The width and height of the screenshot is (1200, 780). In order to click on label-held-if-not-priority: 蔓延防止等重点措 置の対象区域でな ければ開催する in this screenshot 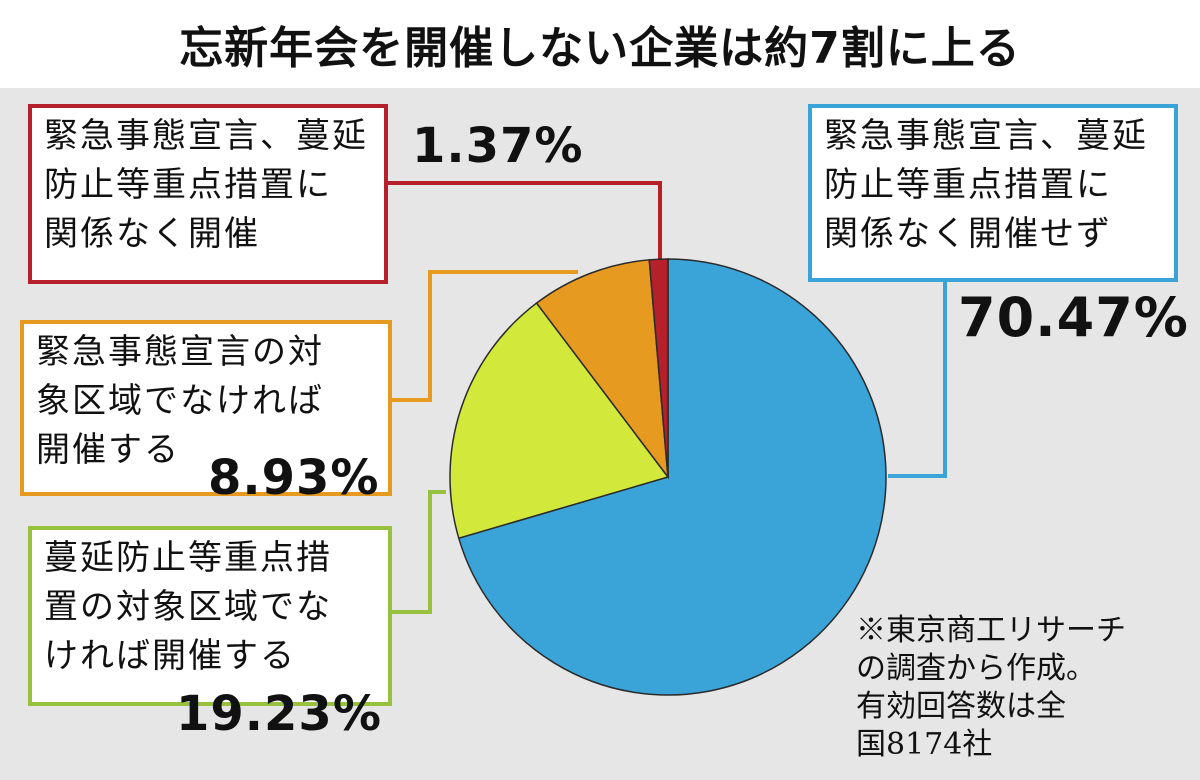, I will do `click(210, 616)`.